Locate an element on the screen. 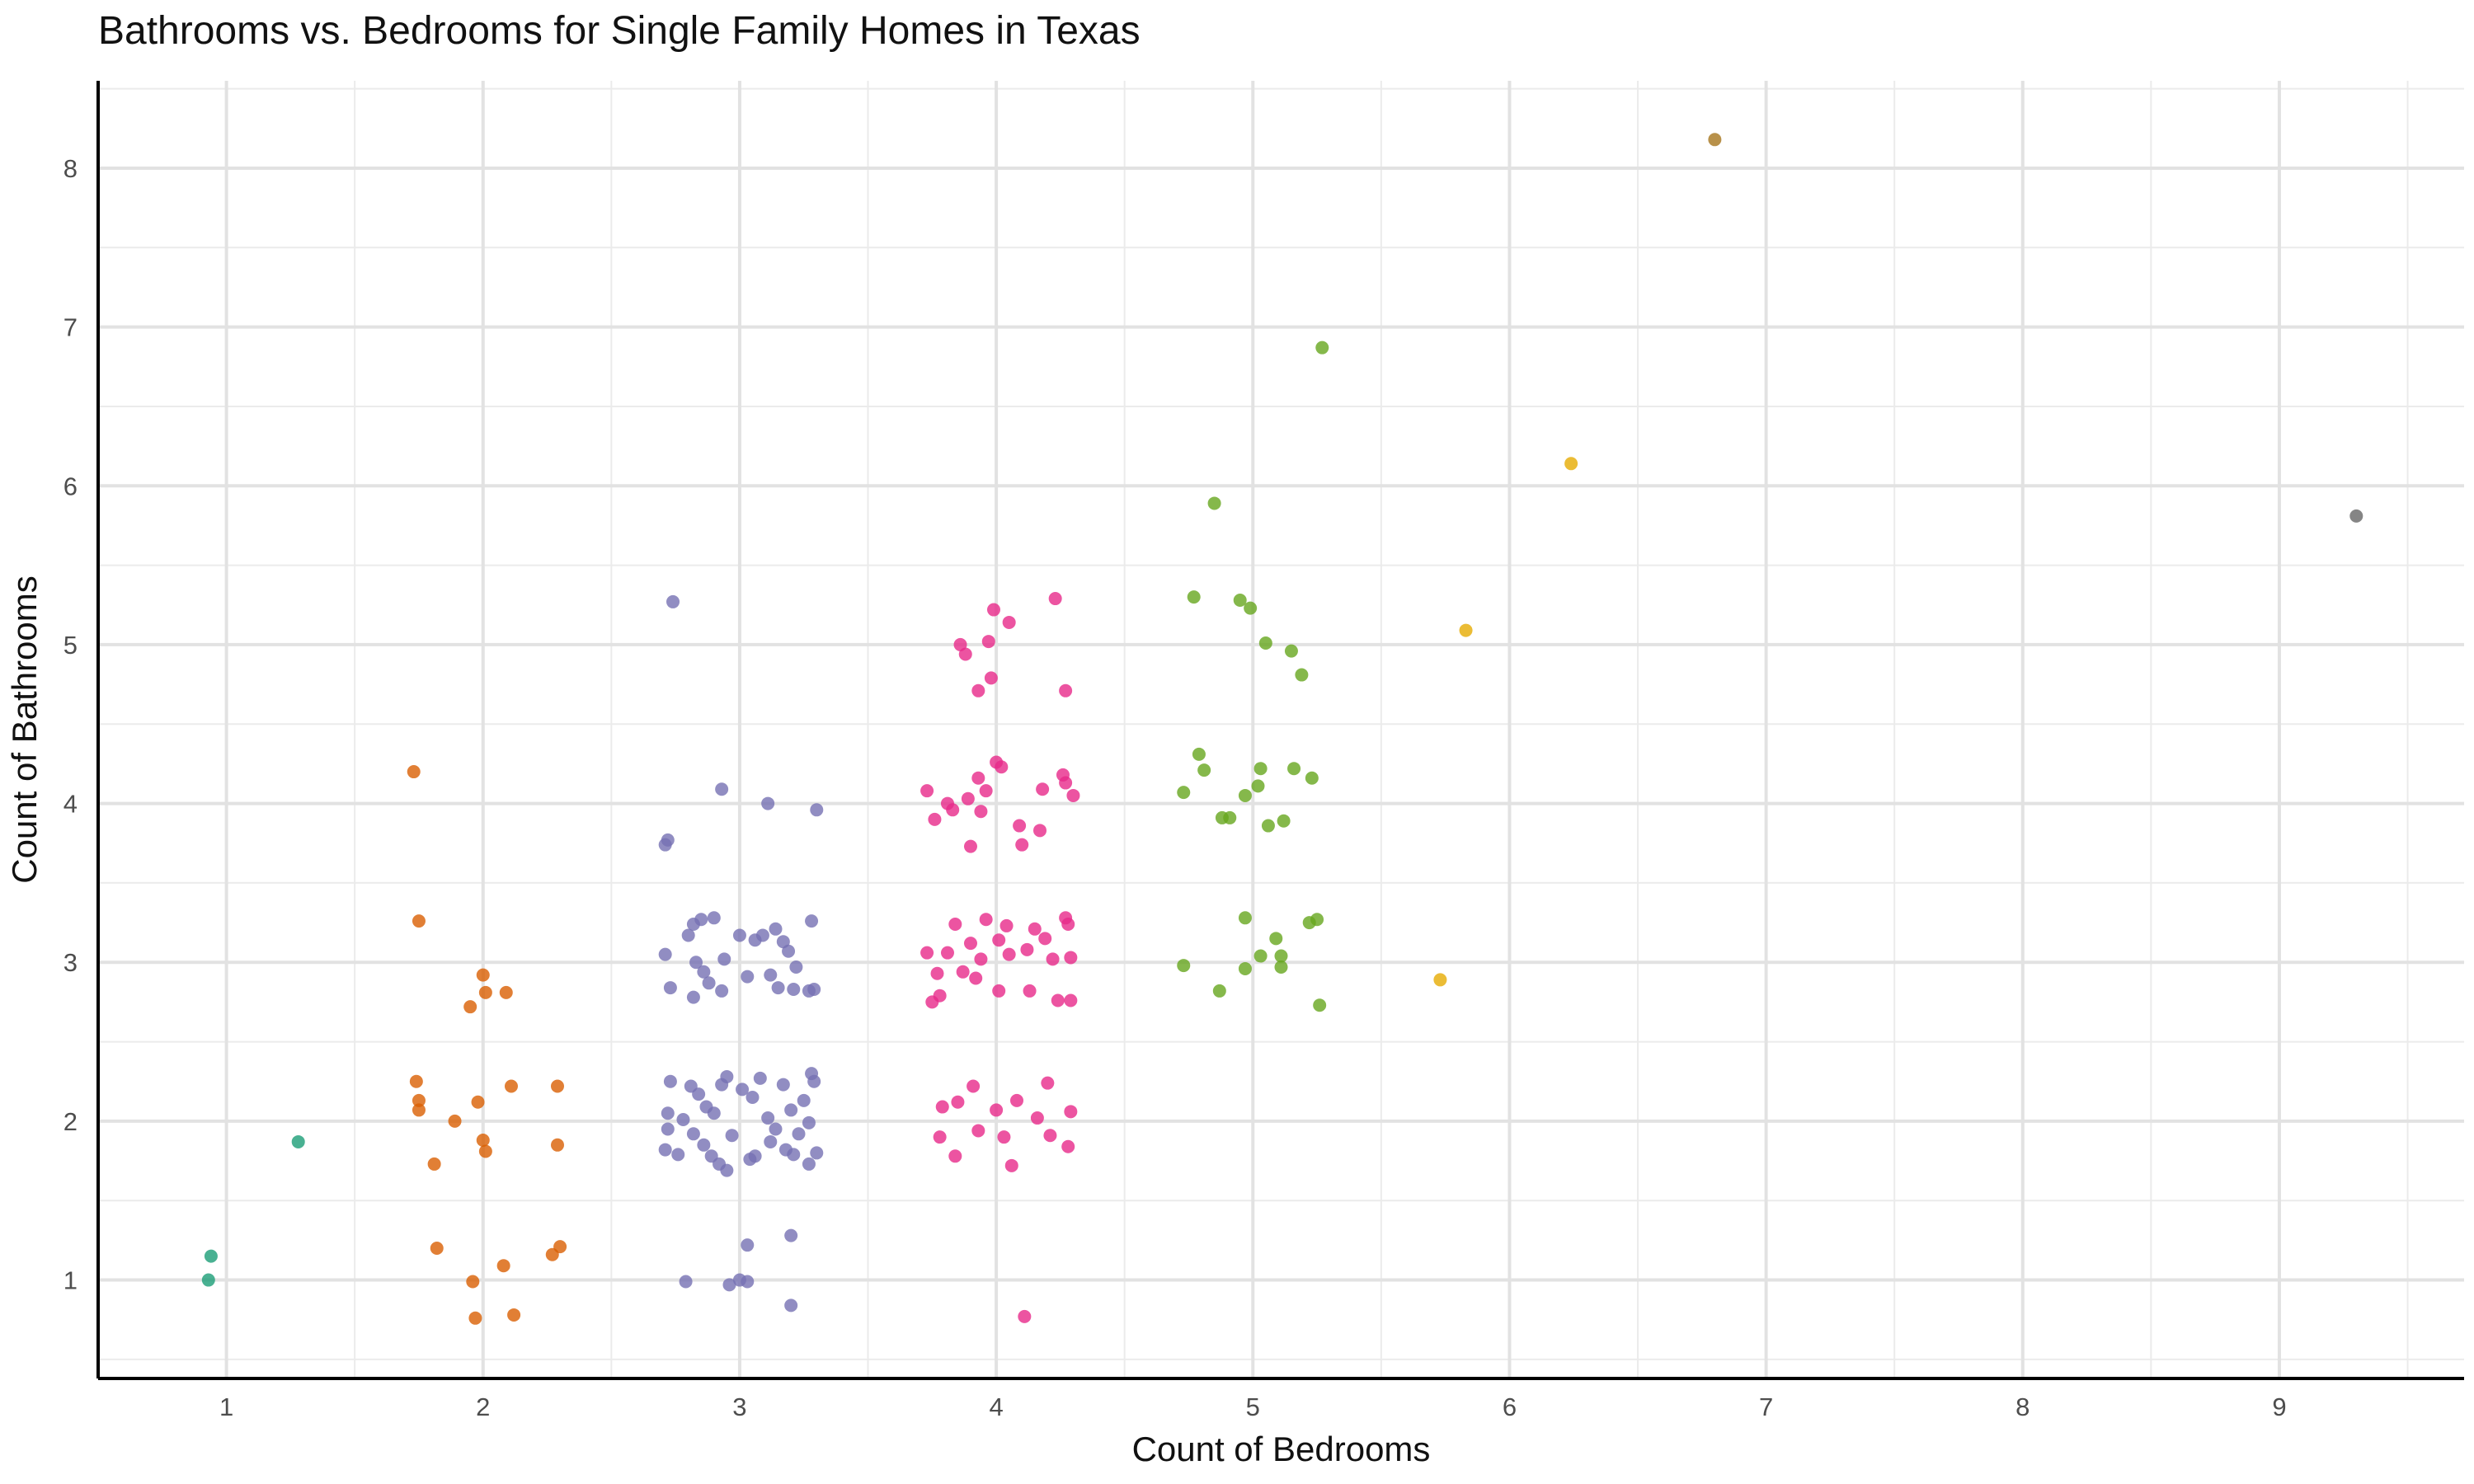  x-tick-label: 6 is located at coordinates (1510, 1406).